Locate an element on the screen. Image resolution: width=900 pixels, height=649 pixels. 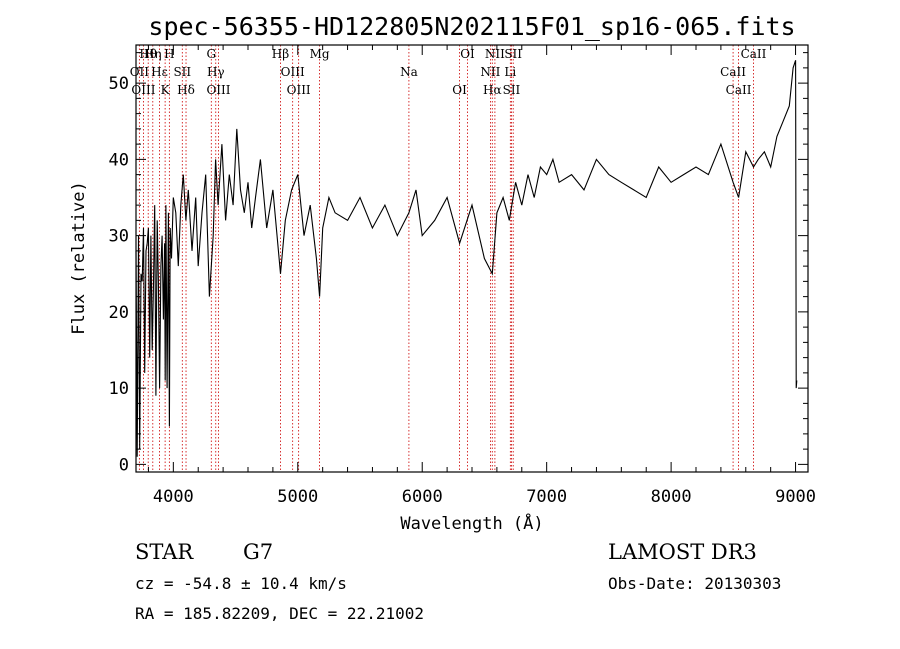
coordinates-readout: RA = 185.82209, DEC = 22.21002 is located at coordinates (279, 613).